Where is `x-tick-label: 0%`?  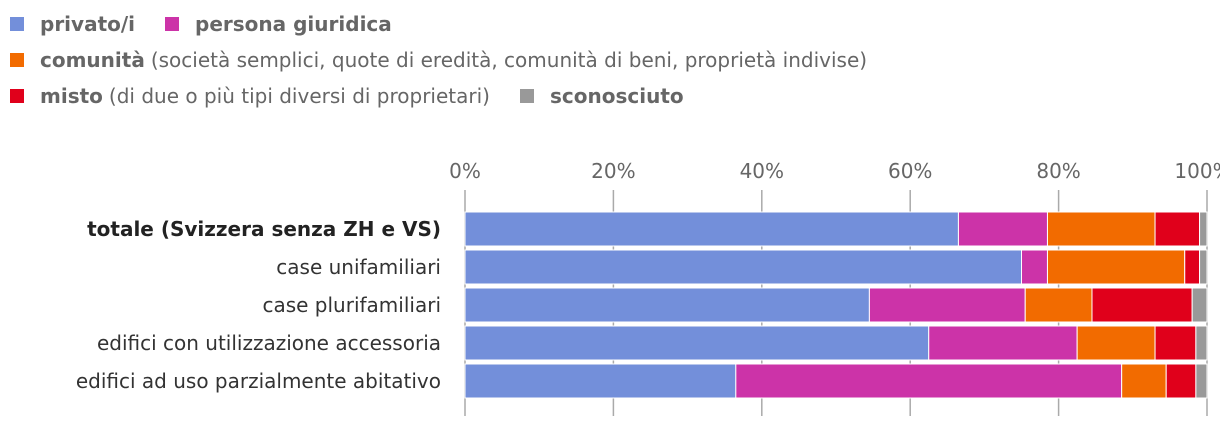
x-tick-label: 0% is located at coordinates (465, 171).